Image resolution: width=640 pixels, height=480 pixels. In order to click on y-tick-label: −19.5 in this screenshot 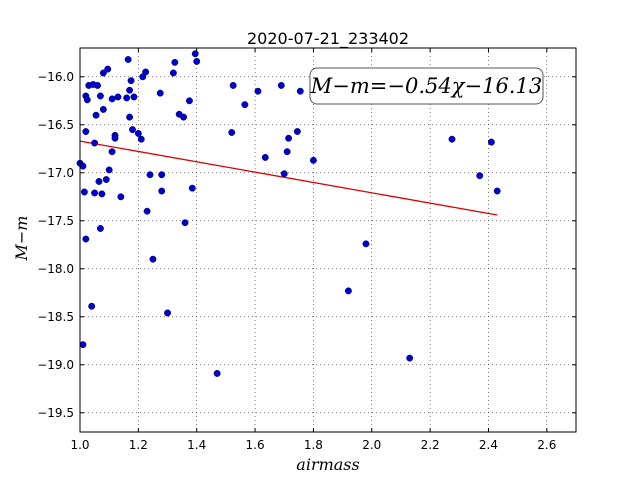, I will do `click(55, 413)`.